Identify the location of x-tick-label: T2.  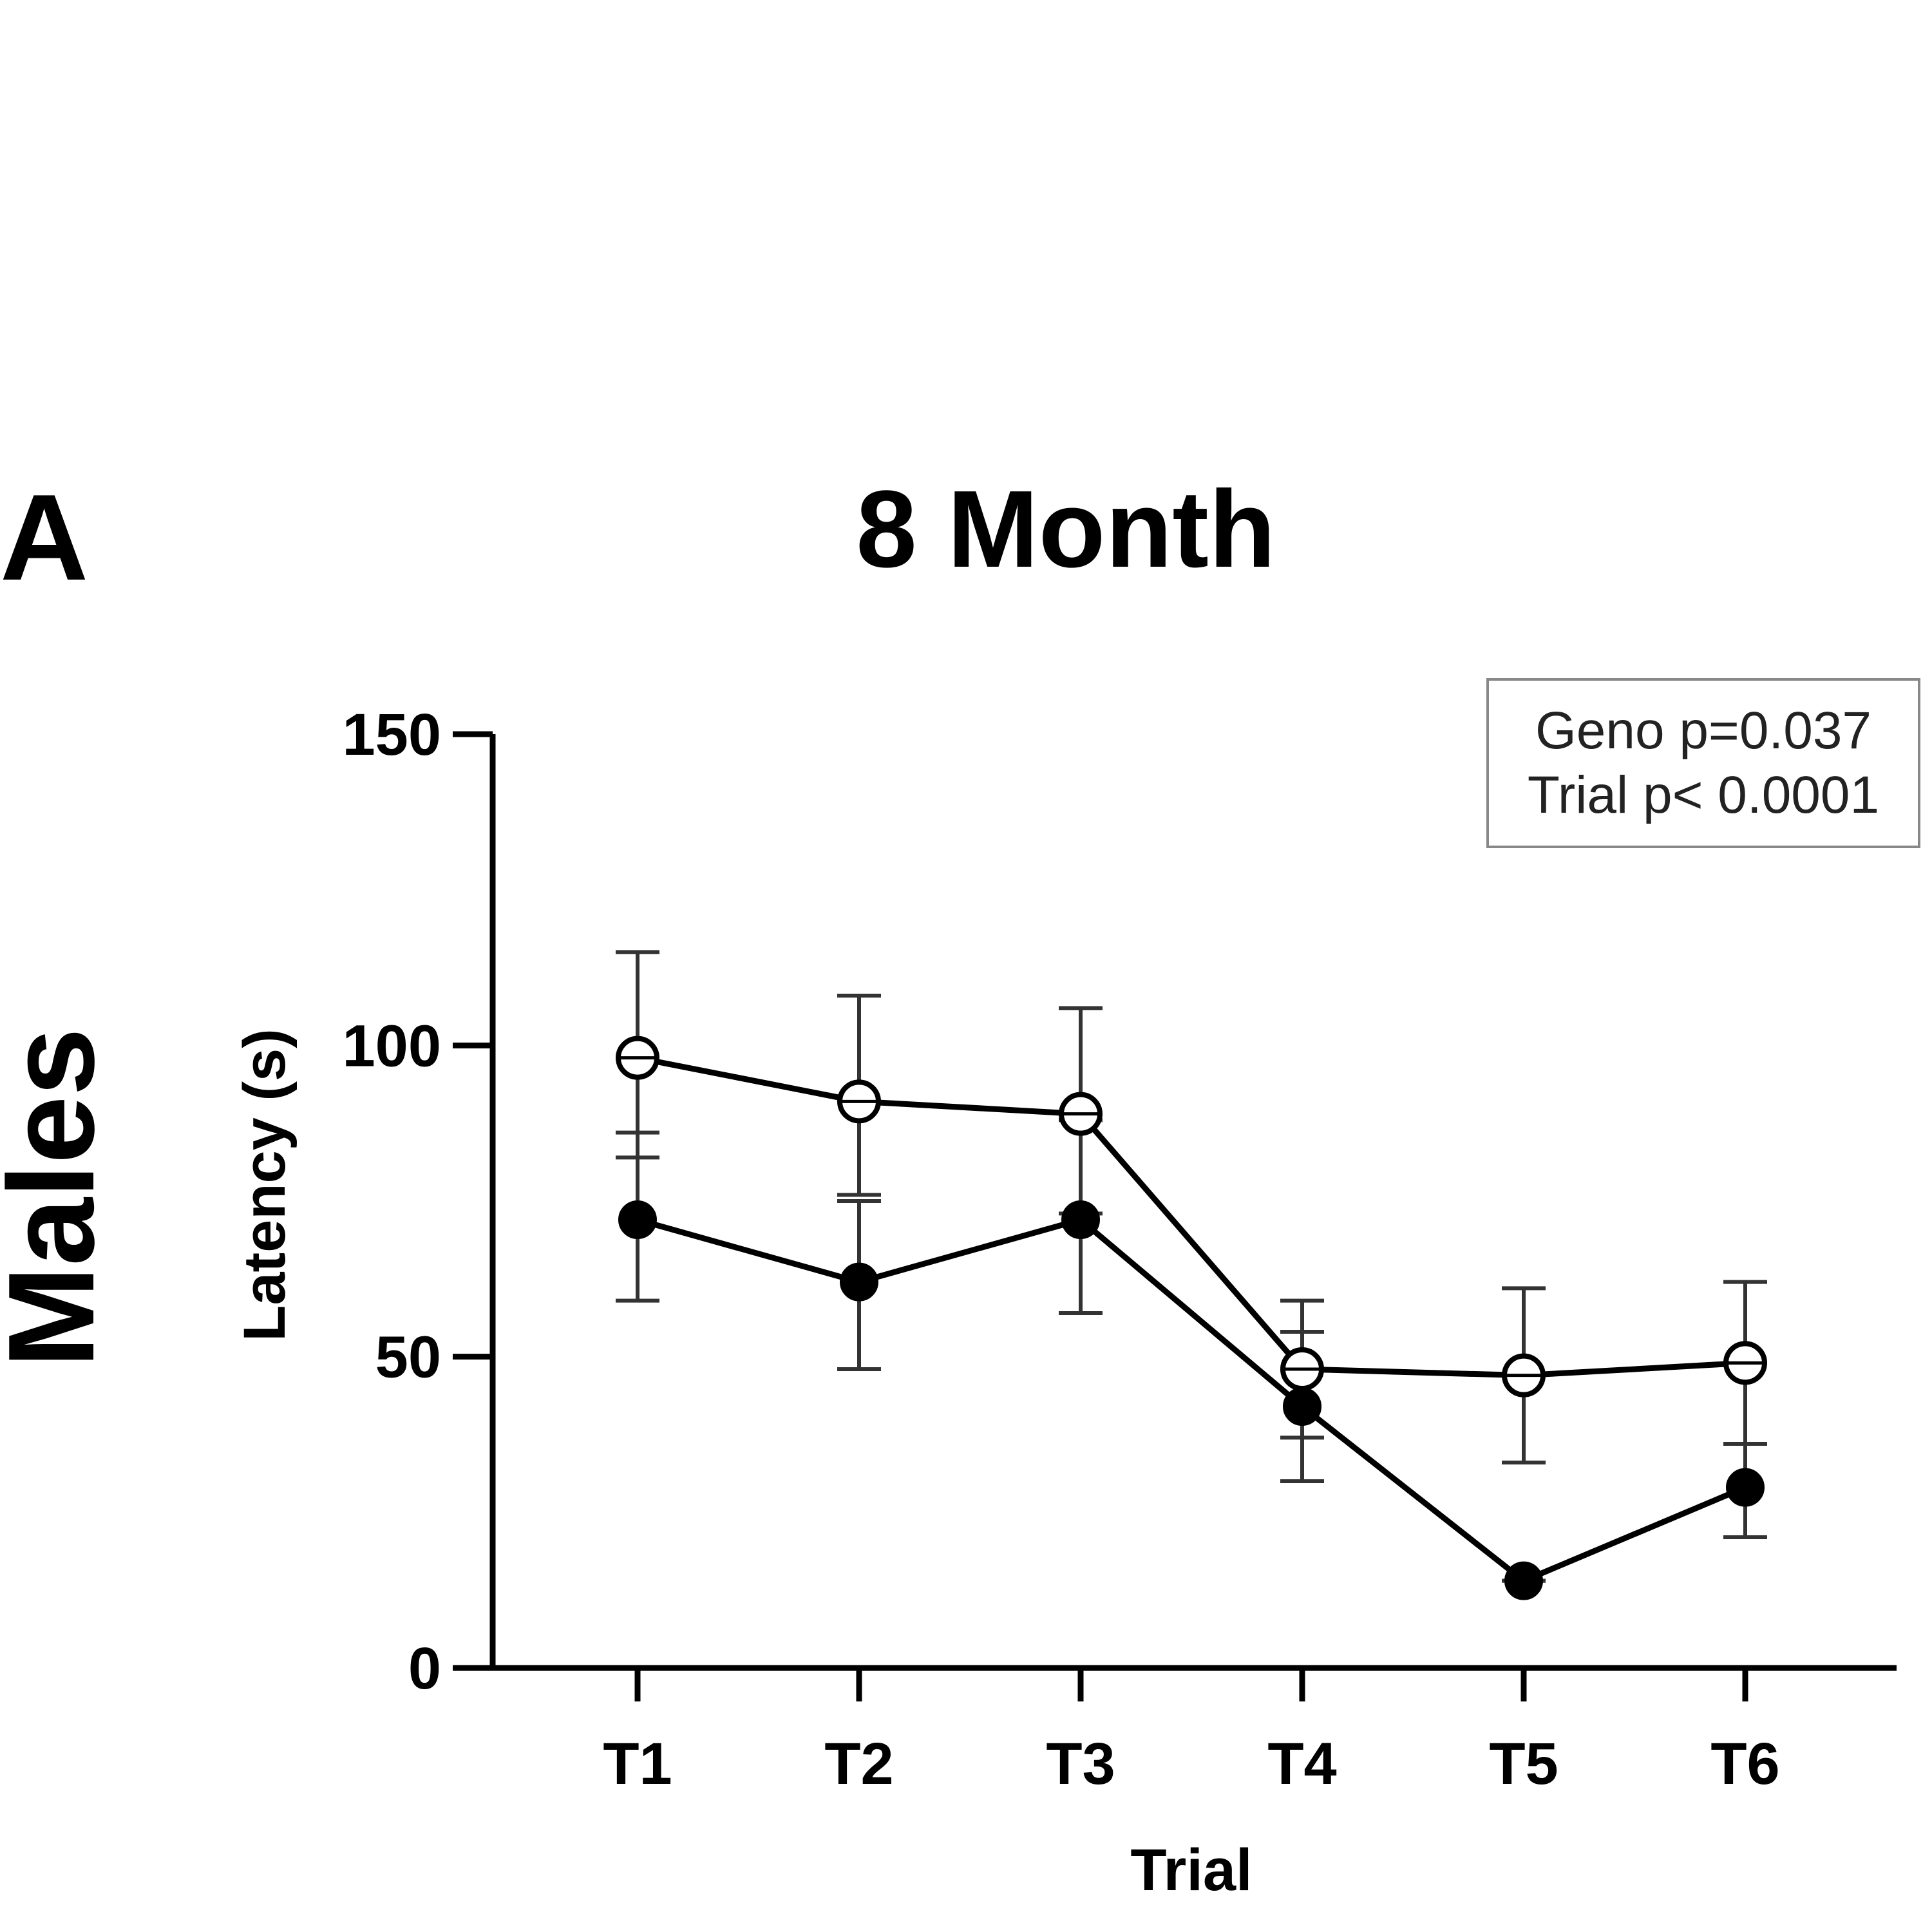
(858, 1764).